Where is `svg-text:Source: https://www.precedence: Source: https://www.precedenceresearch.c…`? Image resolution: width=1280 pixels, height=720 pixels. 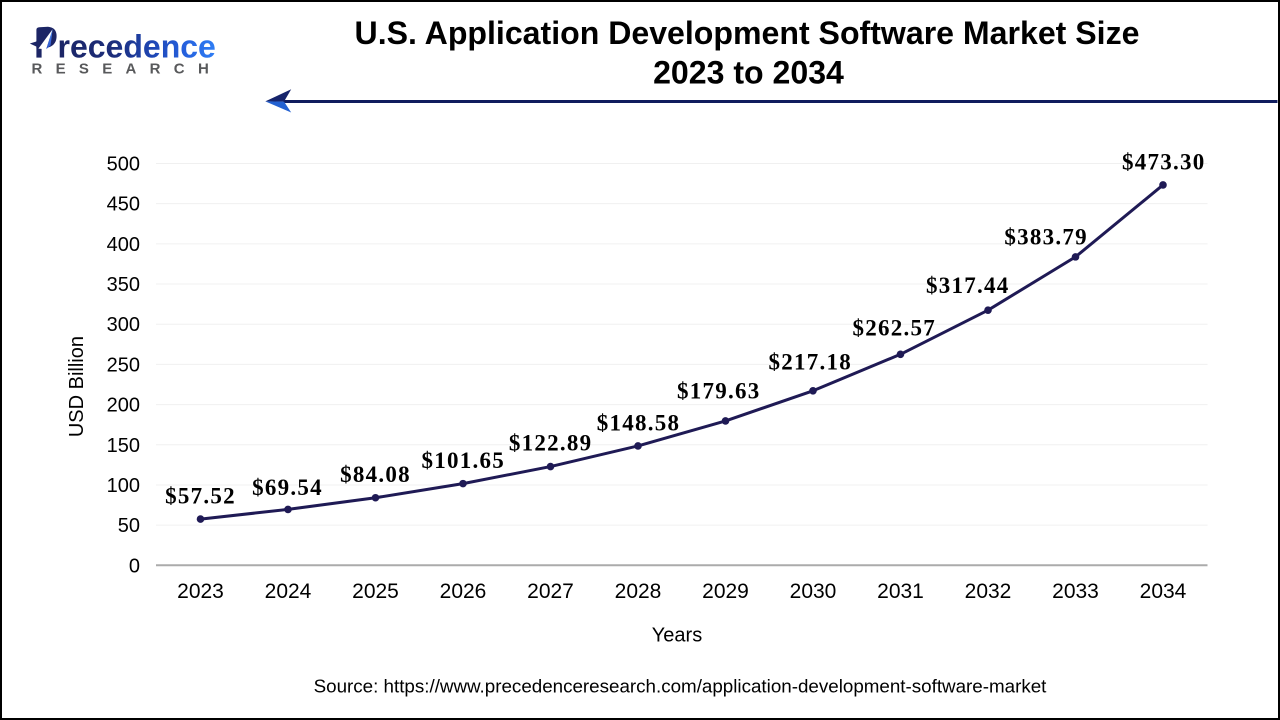
svg-text:Source: https://www.precedence: Source: https://www.precedenceresearch.c… is located at coordinates (681, 686).